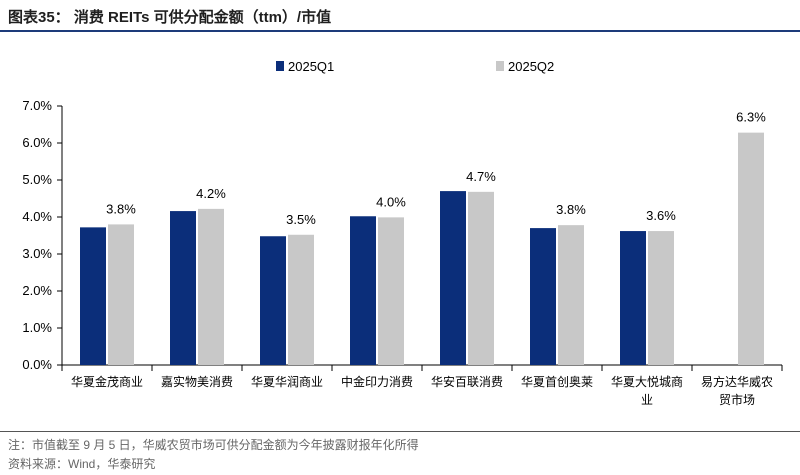 The image size is (800, 475). What do you see at coordinates (737, 381) in the screenshot?
I see `x-category-label: 易方达华威农` at bounding box center [737, 381].